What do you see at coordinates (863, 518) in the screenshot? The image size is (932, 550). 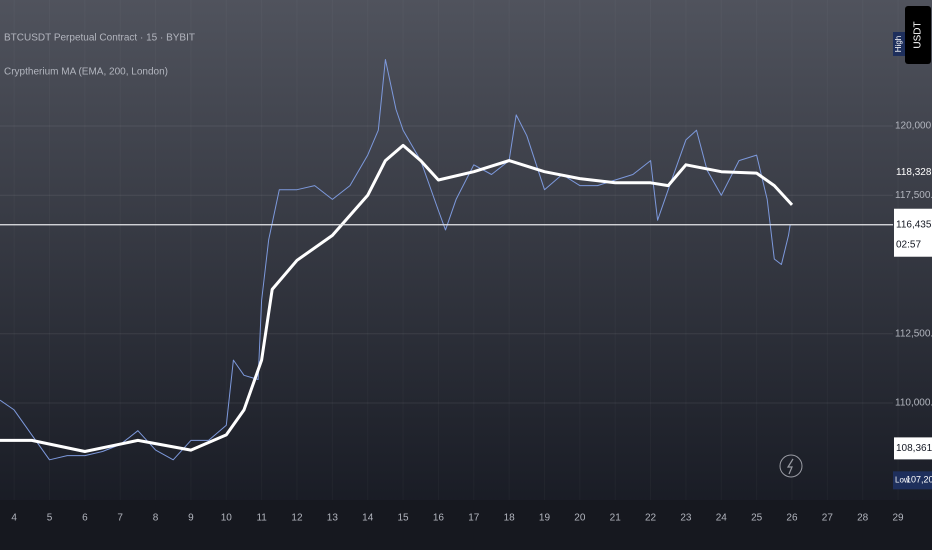 I see `x-tick-label: 28` at bounding box center [863, 518].